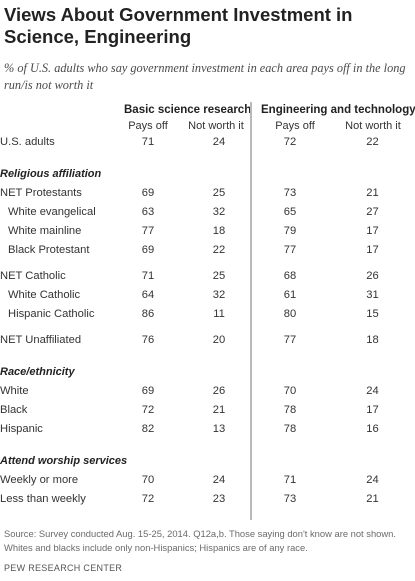 The width and height of the screenshot is (415, 581). Describe the element at coordinates (219, 390) in the screenshot. I see `value-science-not-worth: 26` at that location.